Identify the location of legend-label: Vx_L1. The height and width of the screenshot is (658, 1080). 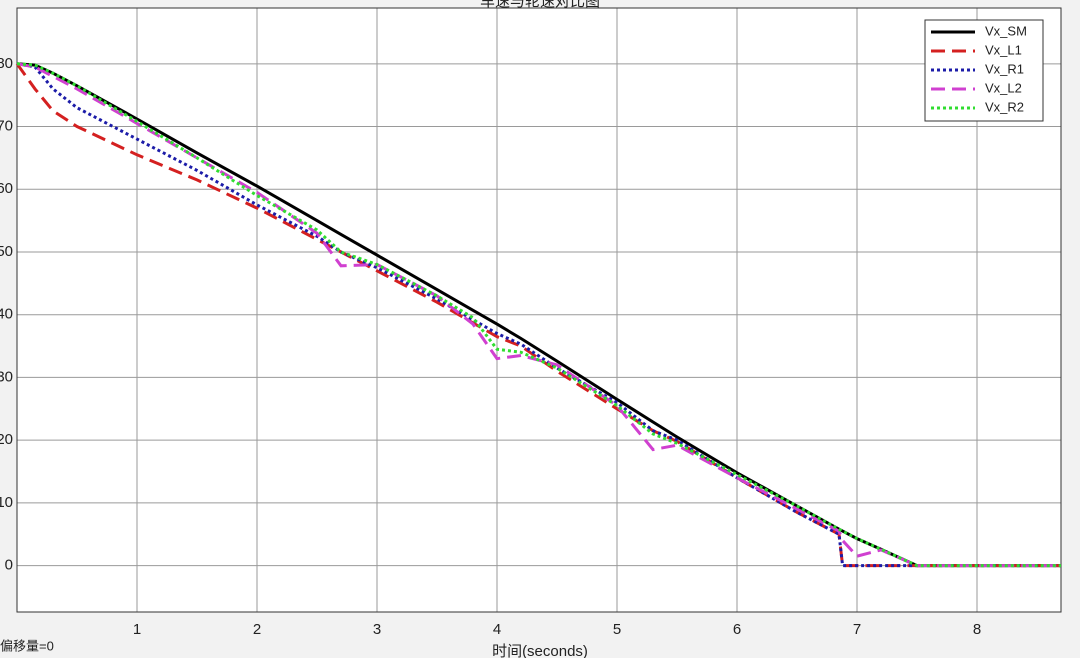
(1003, 49).